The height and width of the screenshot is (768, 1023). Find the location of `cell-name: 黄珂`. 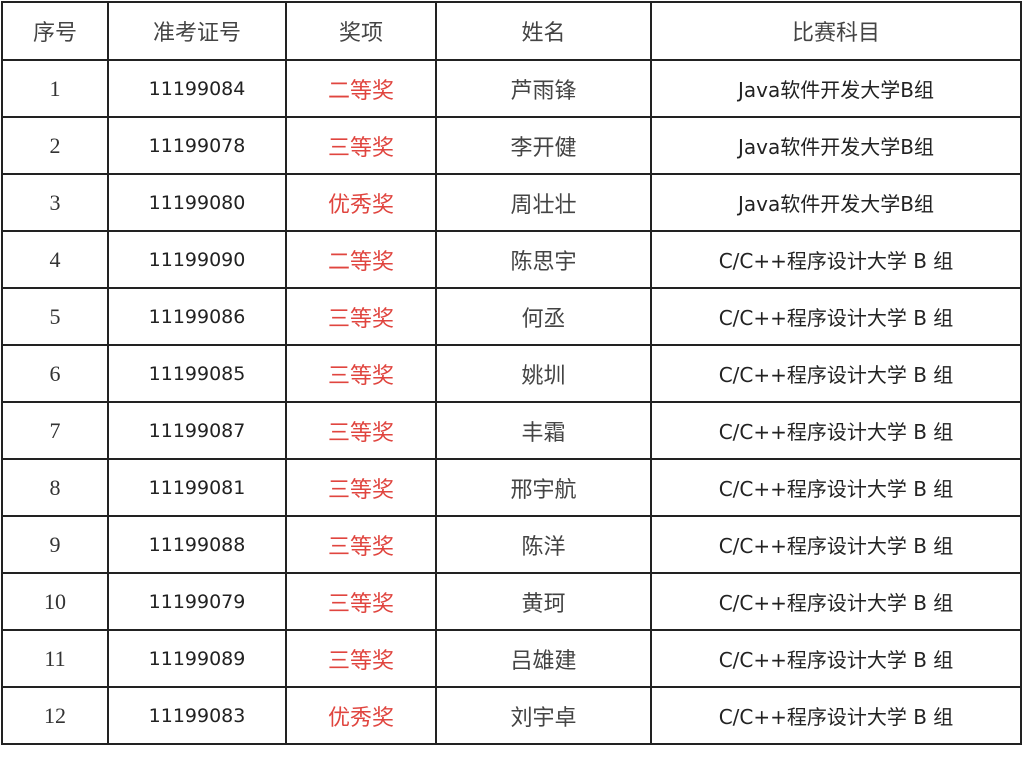

cell-name: 黄珂 is located at coordinates (543, 601).